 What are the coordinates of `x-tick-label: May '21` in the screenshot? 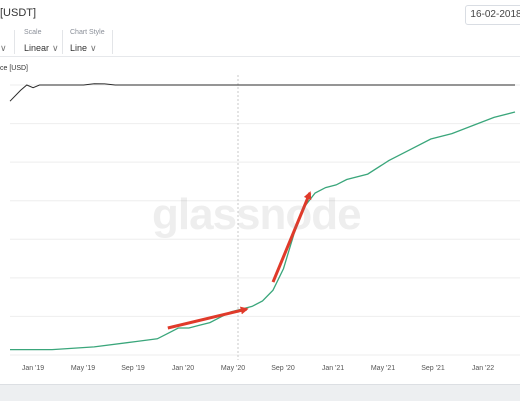 It's located at (383, 368).